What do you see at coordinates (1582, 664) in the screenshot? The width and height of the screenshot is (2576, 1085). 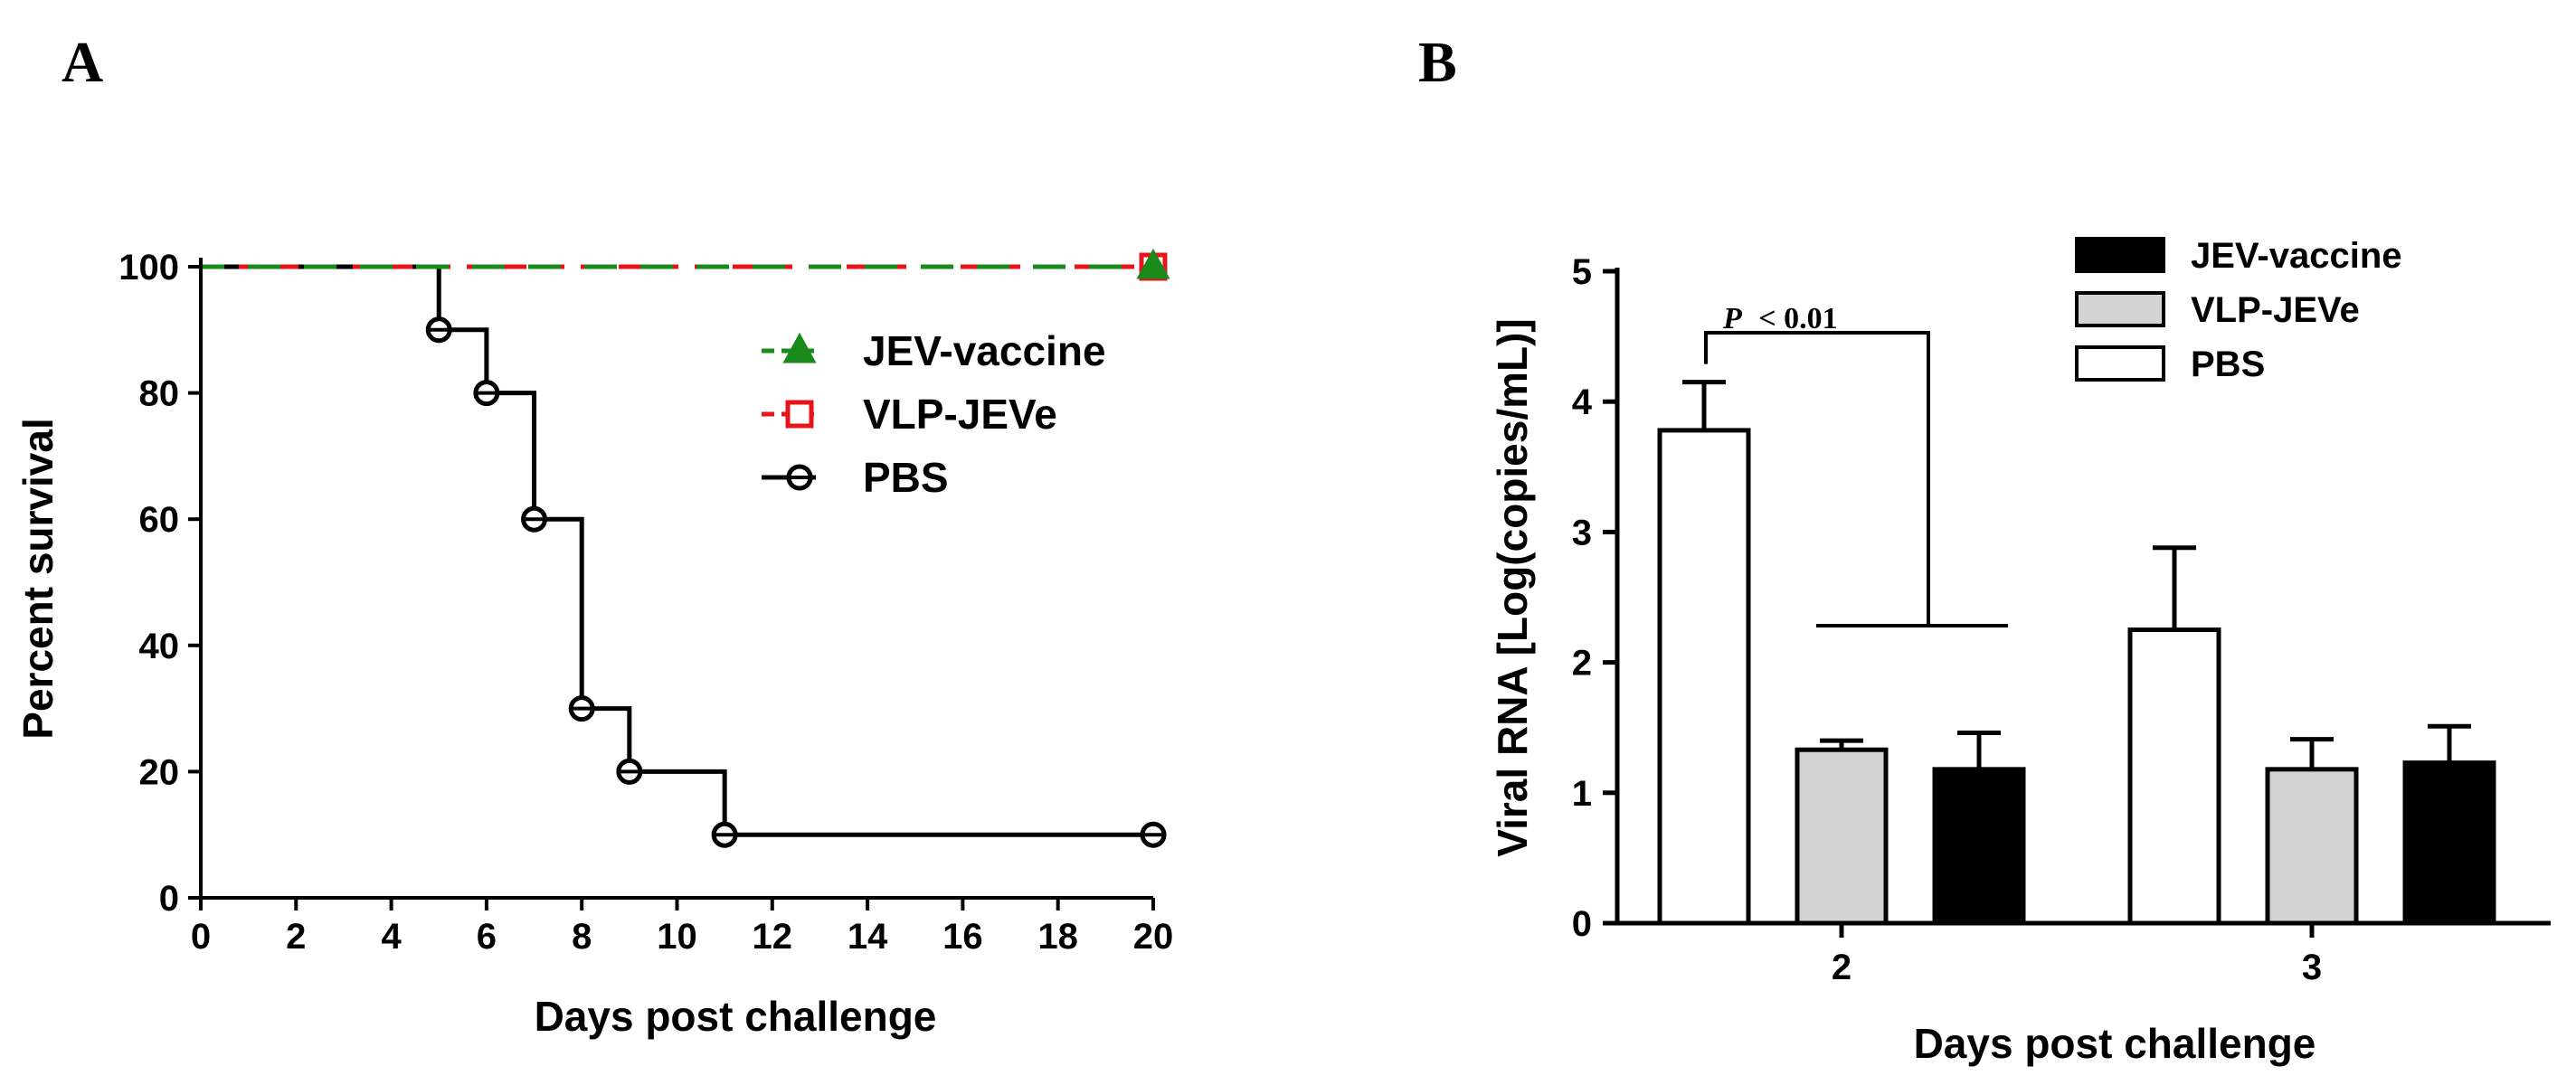 I see `rna-y-tick-label: 2` at bounding box center [1582, 664].